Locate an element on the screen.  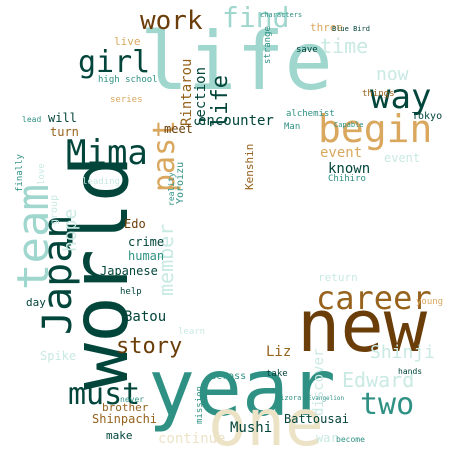
word: Wizora is located at coordinates (289, 398).